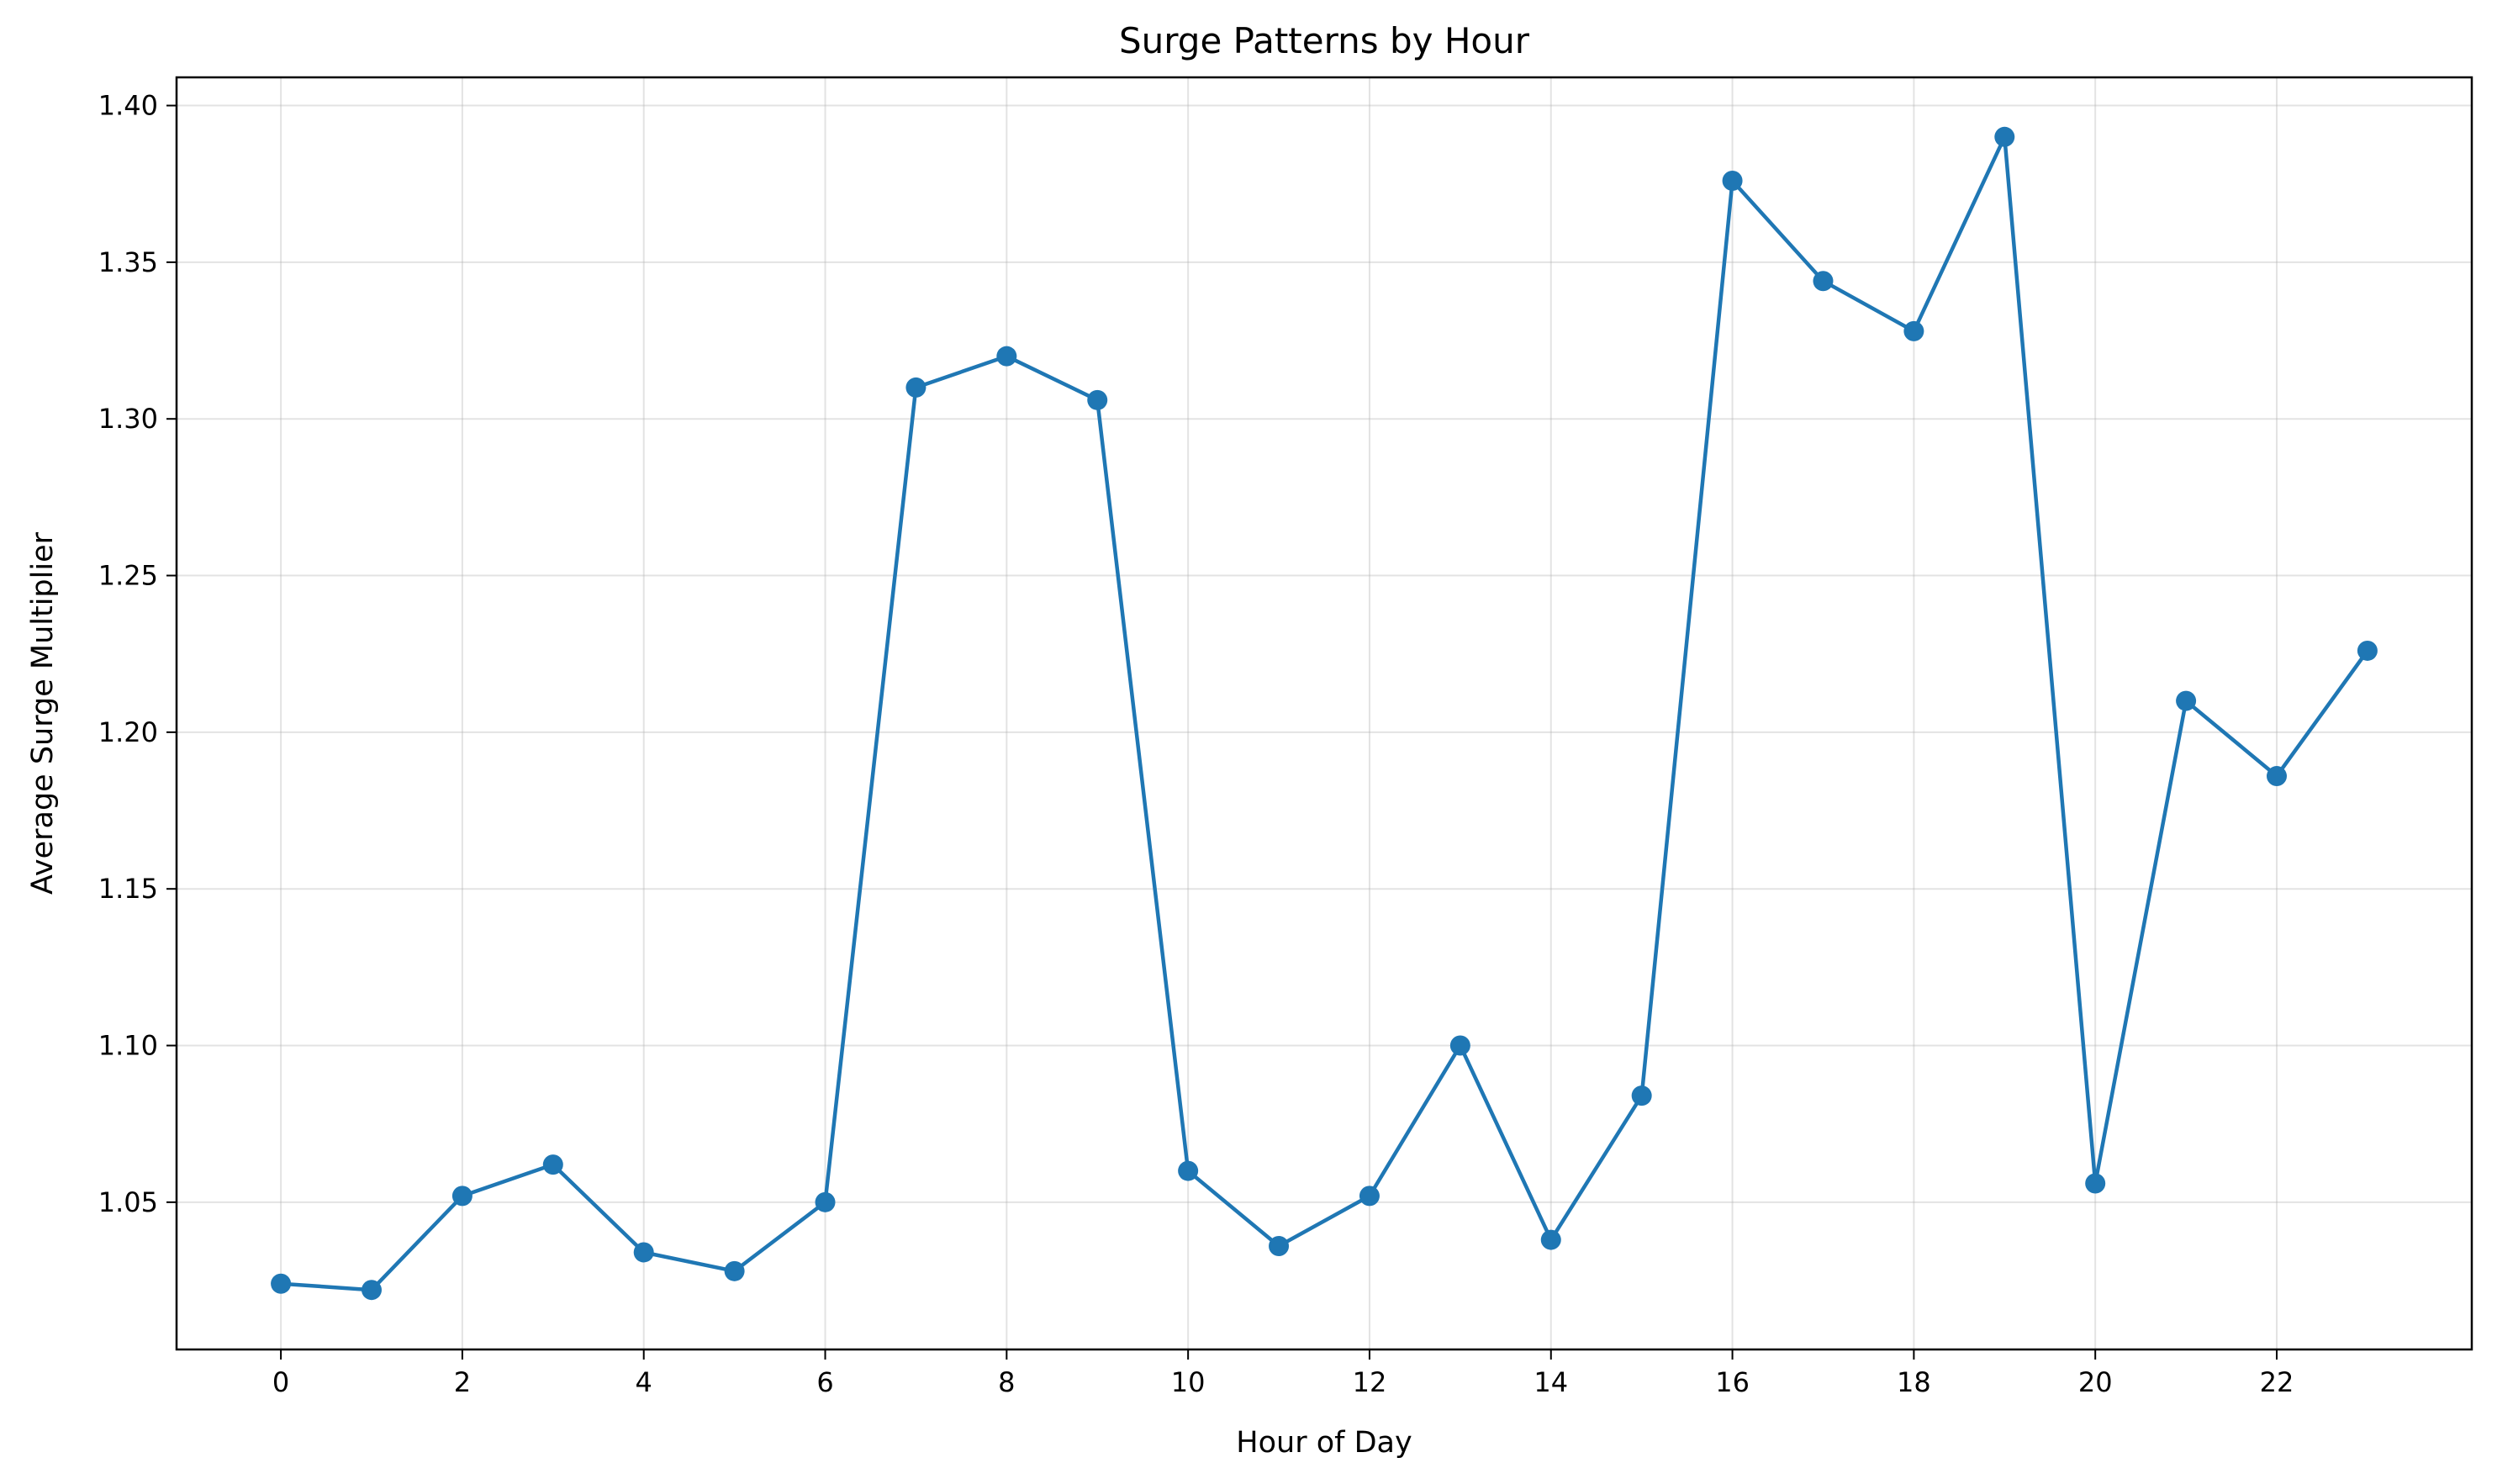 The height and width of the screenshot is (1484, 2497). Describe the element at coordinates (824, 1382) in the screenshot. I see `x-tick-label: 6` at that location.